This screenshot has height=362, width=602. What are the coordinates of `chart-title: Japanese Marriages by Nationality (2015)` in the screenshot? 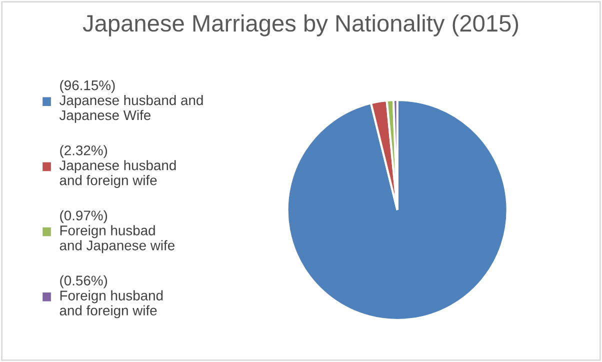 It's located at (300, 25).